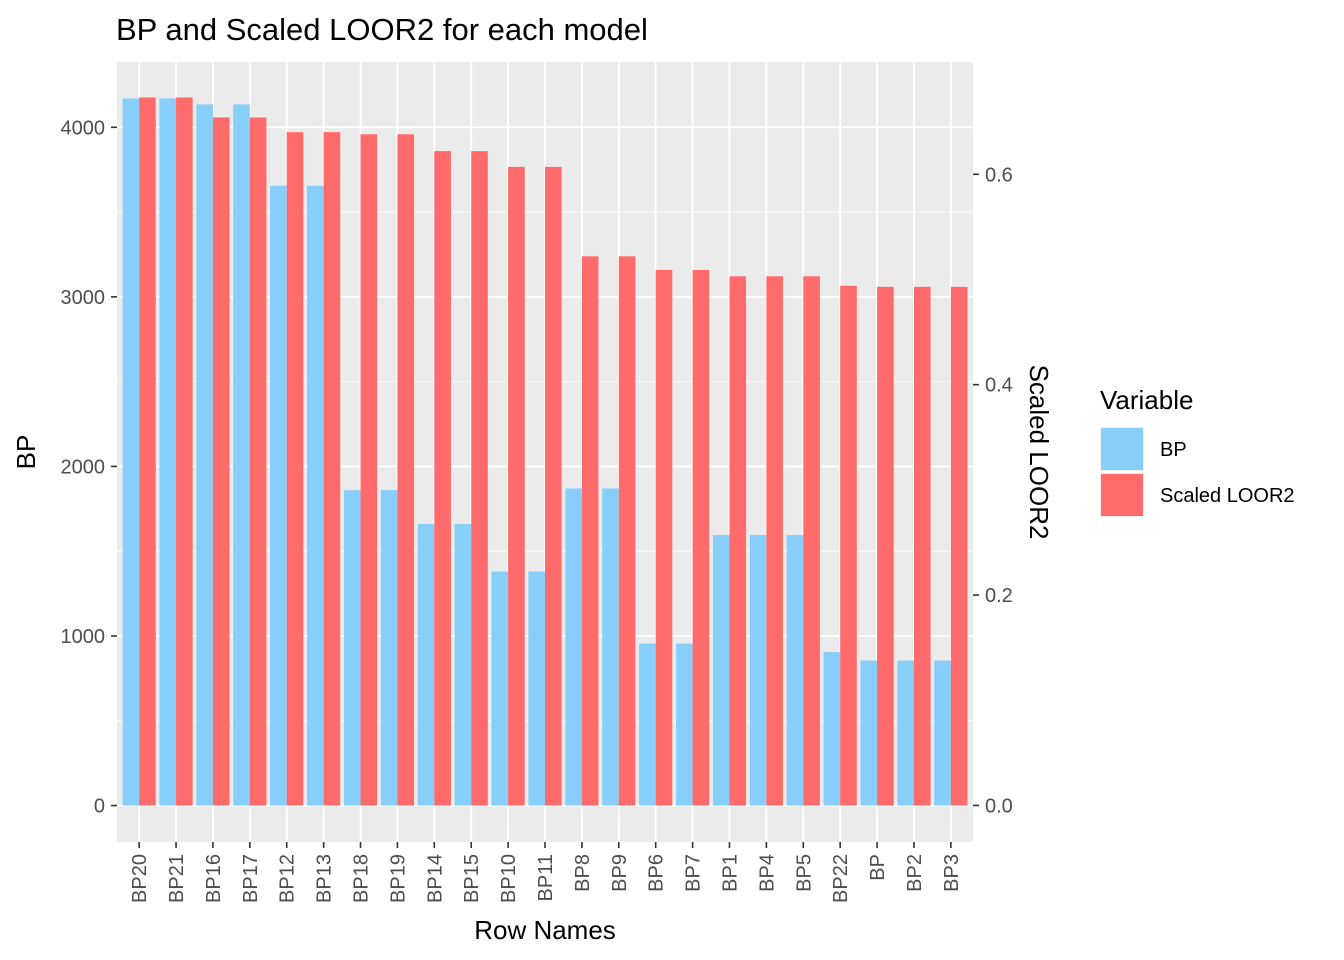  Describe the element at coordinates (999, 175) in the screenshot. I see `y2-tick-label: 0.6` at that location.